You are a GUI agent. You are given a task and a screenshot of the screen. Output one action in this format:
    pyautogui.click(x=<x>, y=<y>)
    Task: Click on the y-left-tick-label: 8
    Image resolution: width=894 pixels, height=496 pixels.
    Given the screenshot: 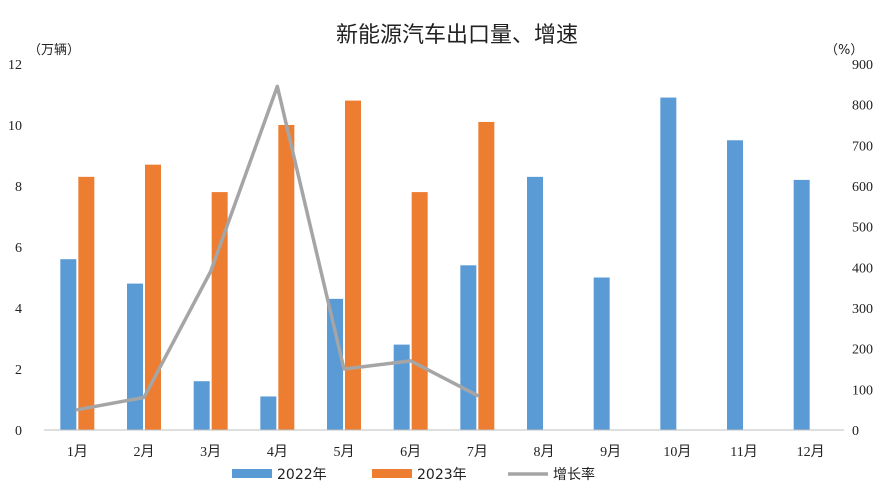 What is the action you would take?
    pyautogui.click(x=18, y=187)
    